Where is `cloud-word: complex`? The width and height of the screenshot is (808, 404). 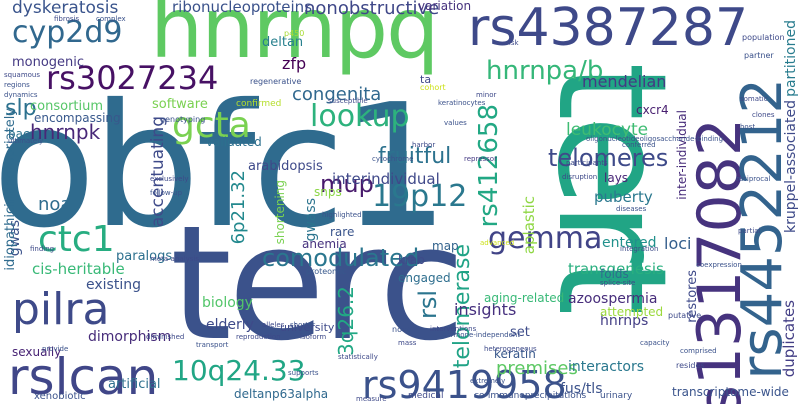
cloud-word: complex is located at coordinates (111, 19).